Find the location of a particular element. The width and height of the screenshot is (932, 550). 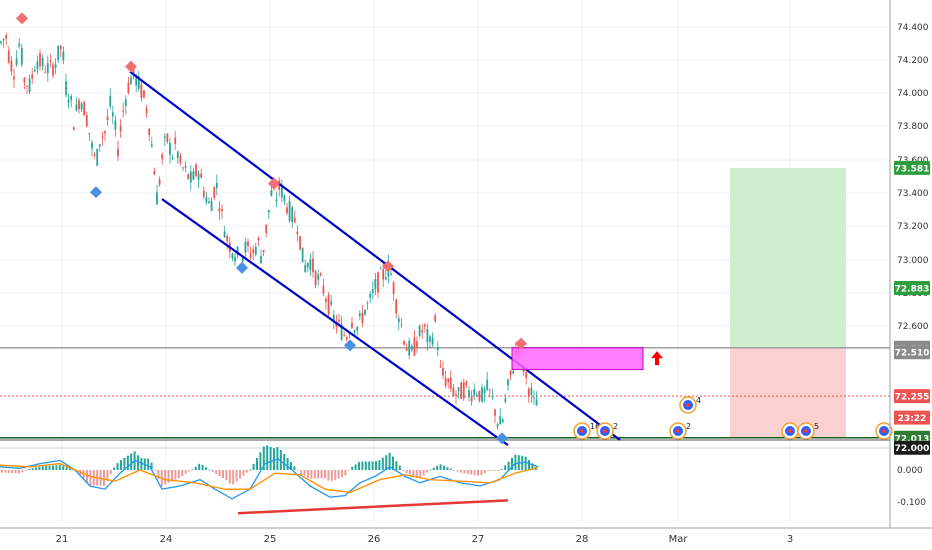

pivot-low-diamond-icon is located at coordinates (350, 345).